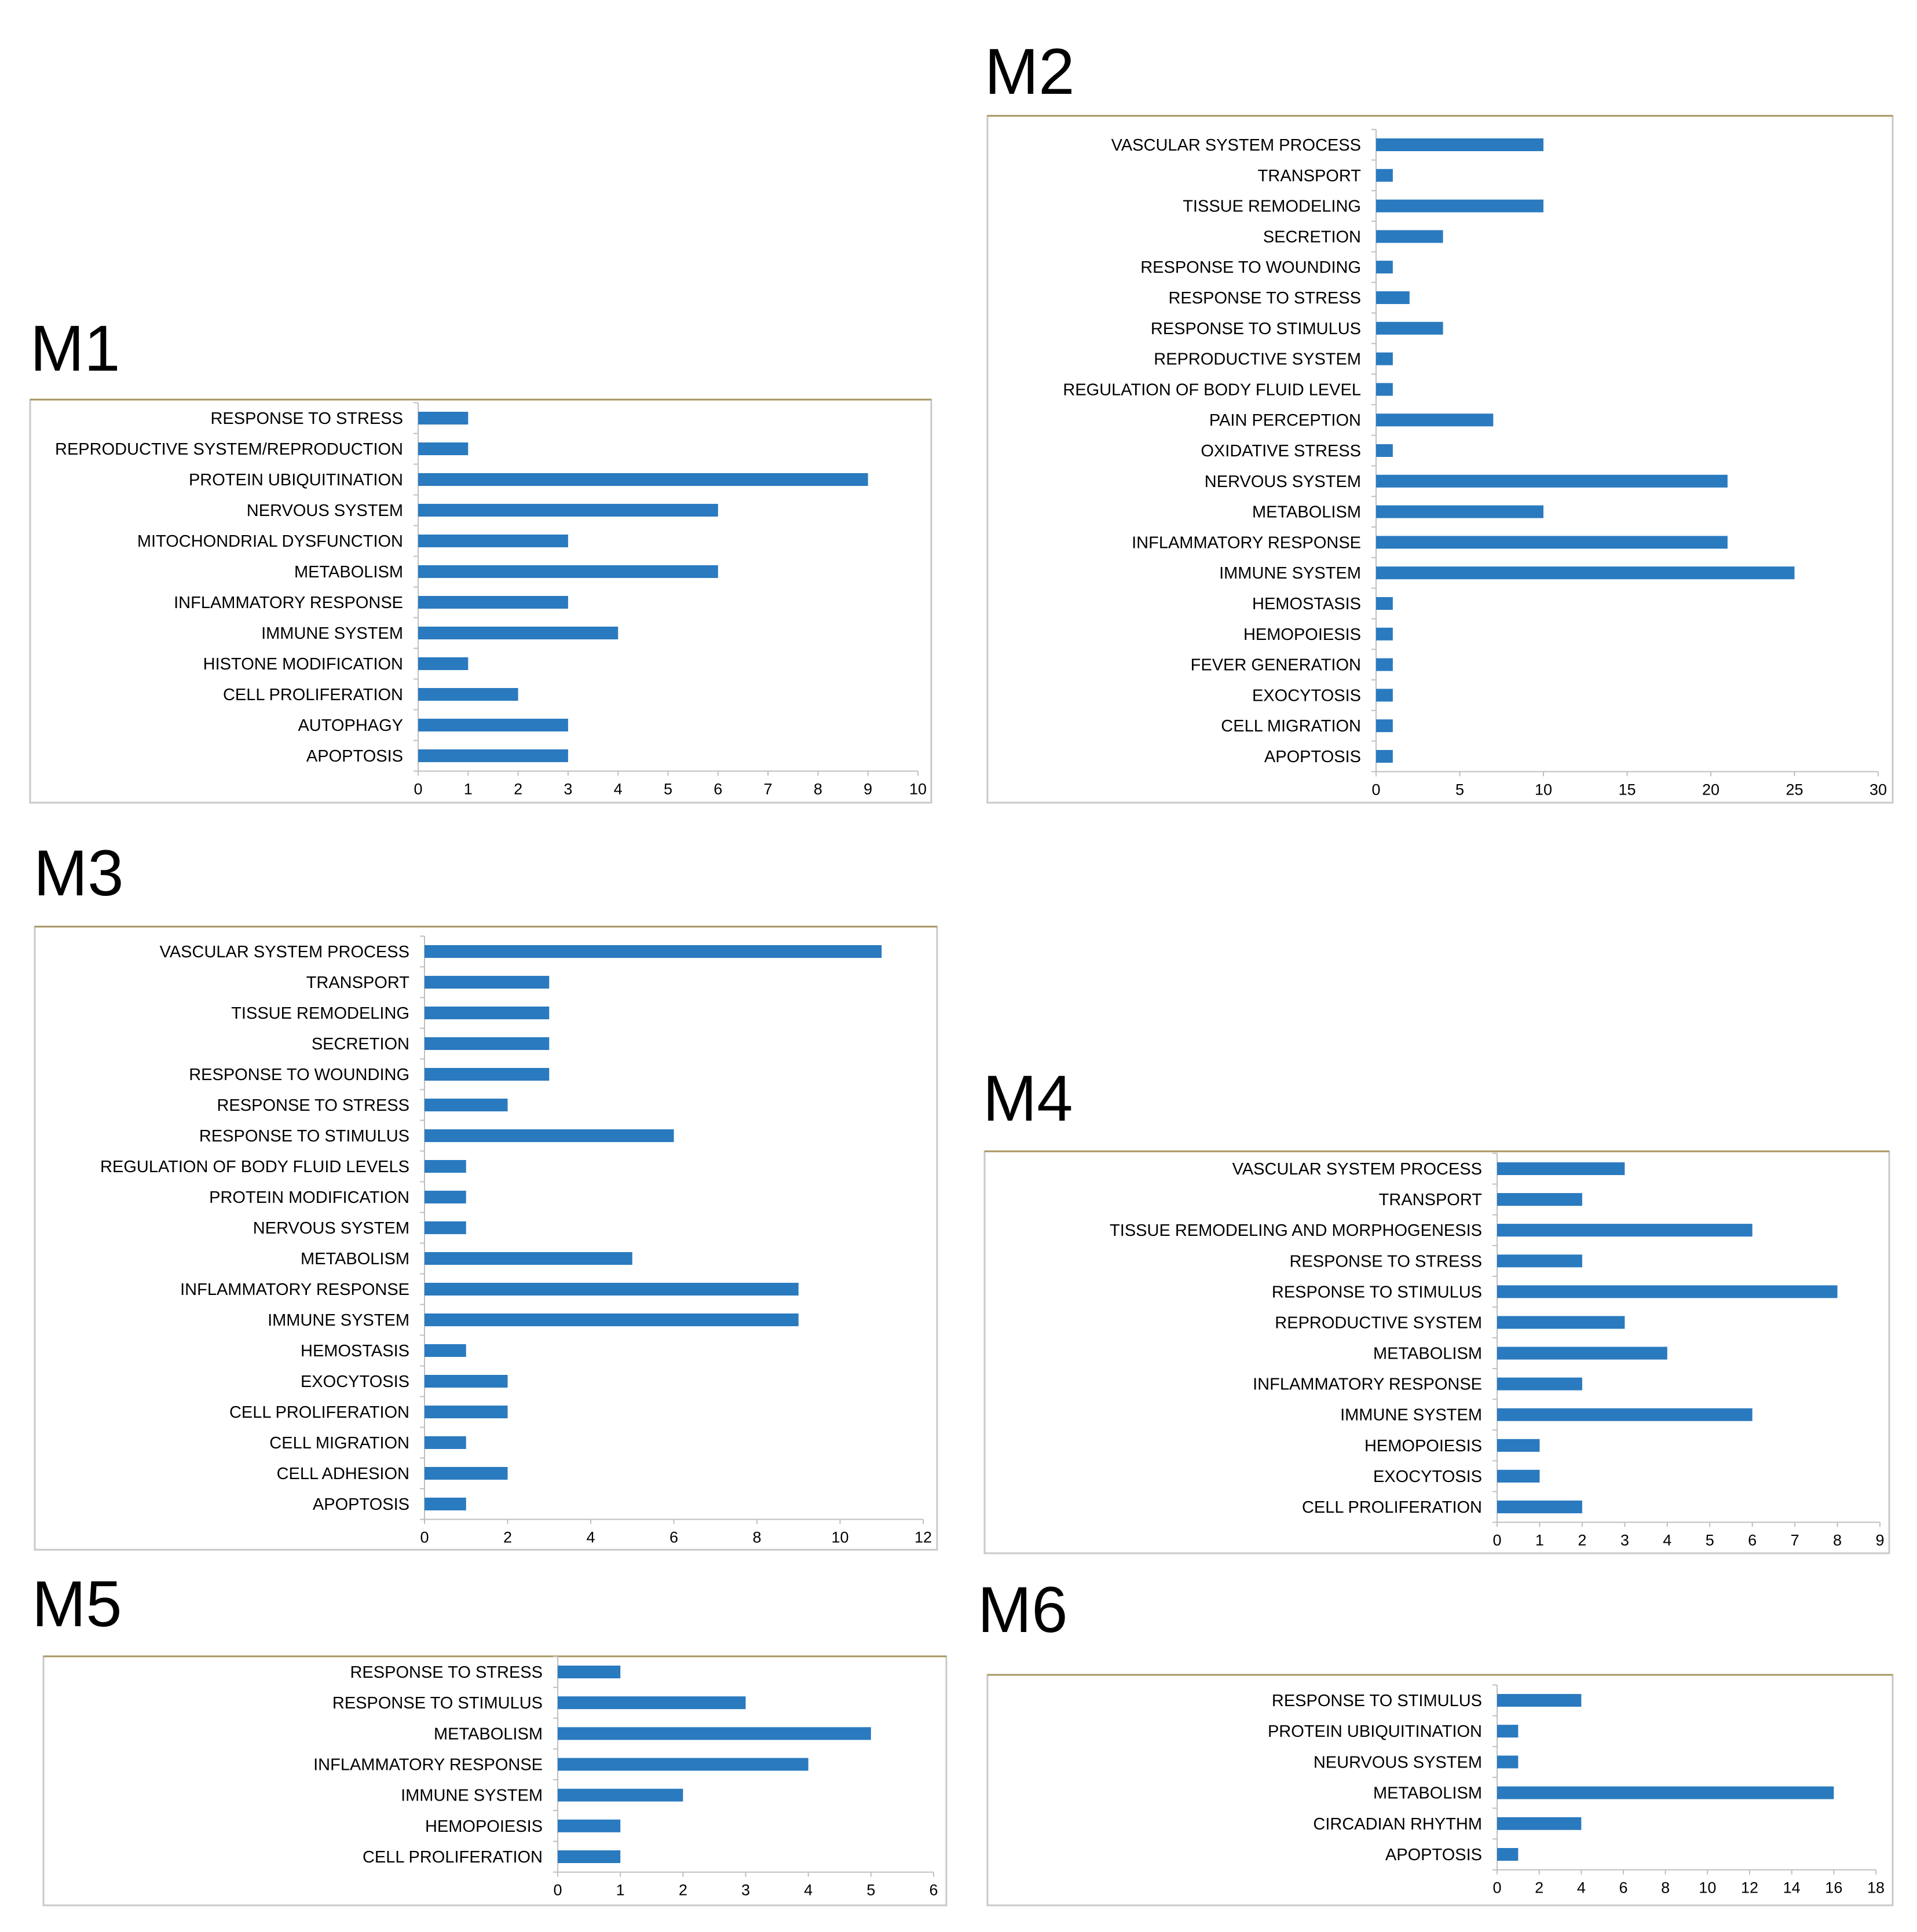 The height and width of the screenshot is (1932, 1917). Describe the element at coordinates (1749, 1888) in the screenshot. I see `x-tick-label: 12` at that location.